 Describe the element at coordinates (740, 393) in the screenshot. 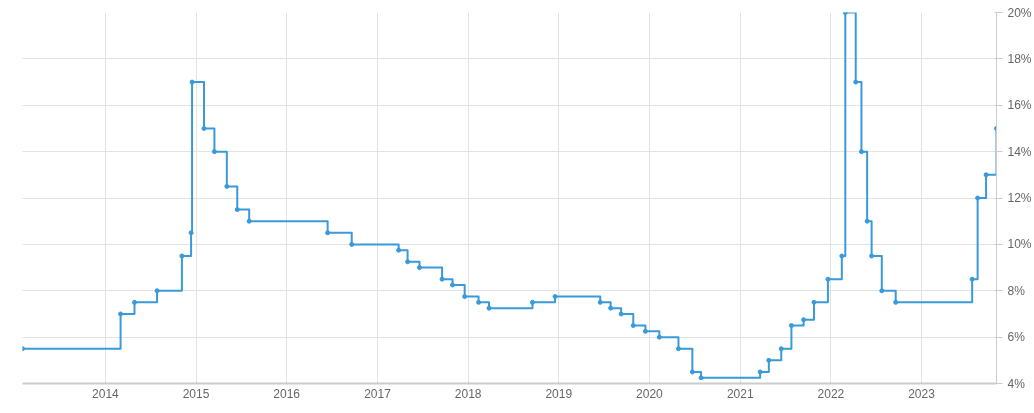

I see `x-tick-label: 2021` at that location.